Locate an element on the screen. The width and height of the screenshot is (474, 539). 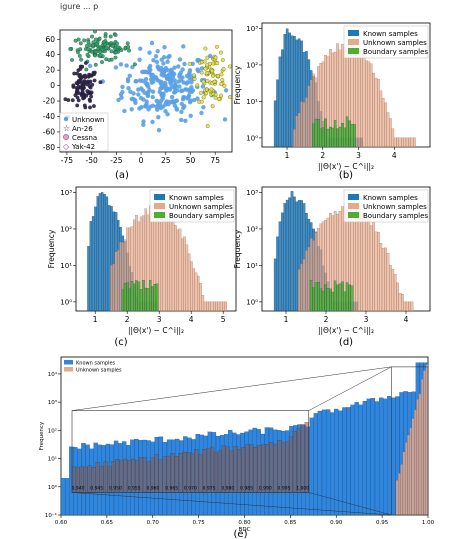
x-tick-label: 1 is located at coordinates (286, 319).